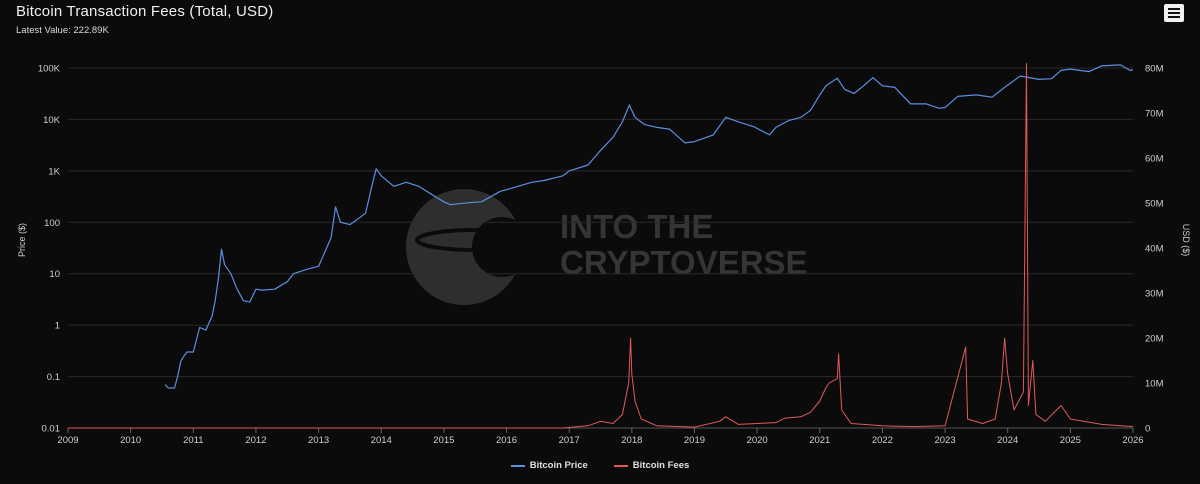 This screenshot has width=1200, height=484. I want to click on legend-label-price: Bitcoin Price, so click(558, 465).